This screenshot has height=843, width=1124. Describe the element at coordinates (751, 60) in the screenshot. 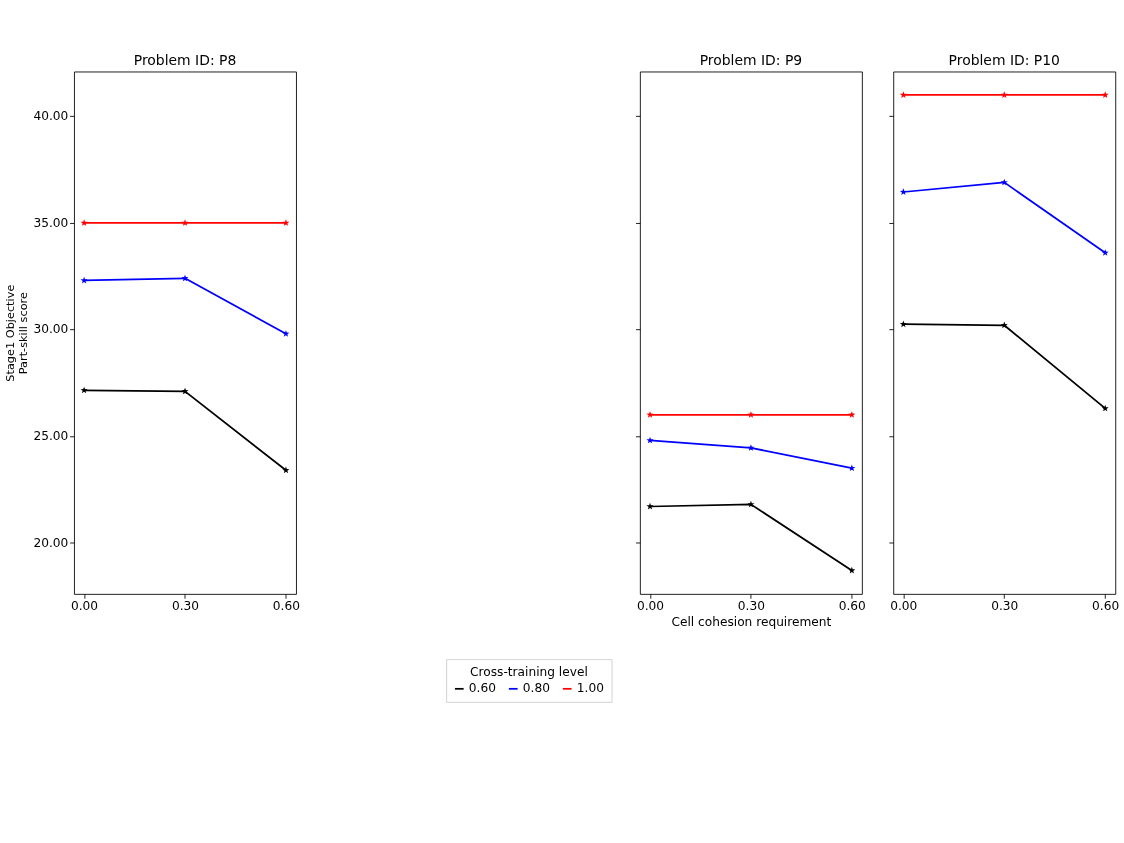

I see `chart-title: Problem ID: P9` at that location.